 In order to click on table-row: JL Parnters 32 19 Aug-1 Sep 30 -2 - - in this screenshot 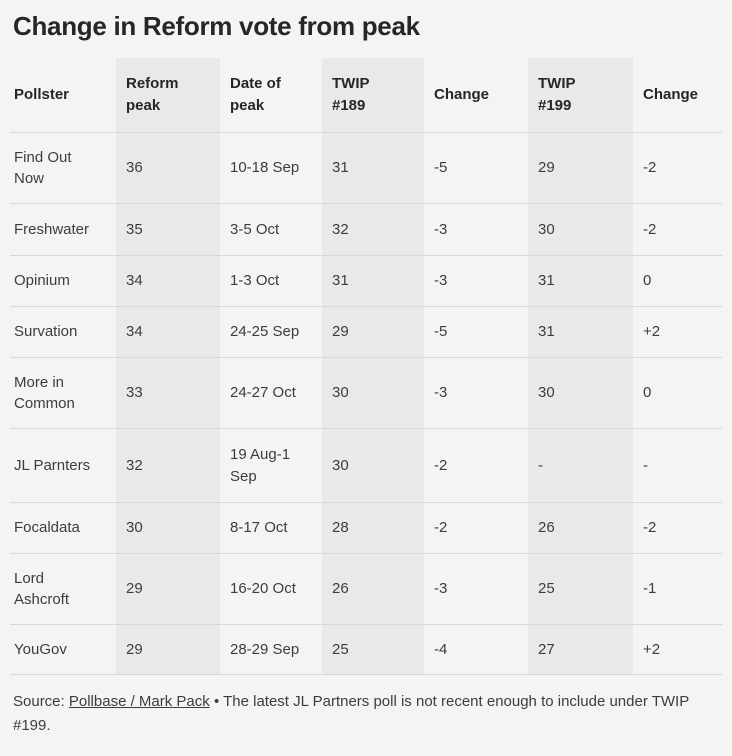, I will do `click(366, 465)`.